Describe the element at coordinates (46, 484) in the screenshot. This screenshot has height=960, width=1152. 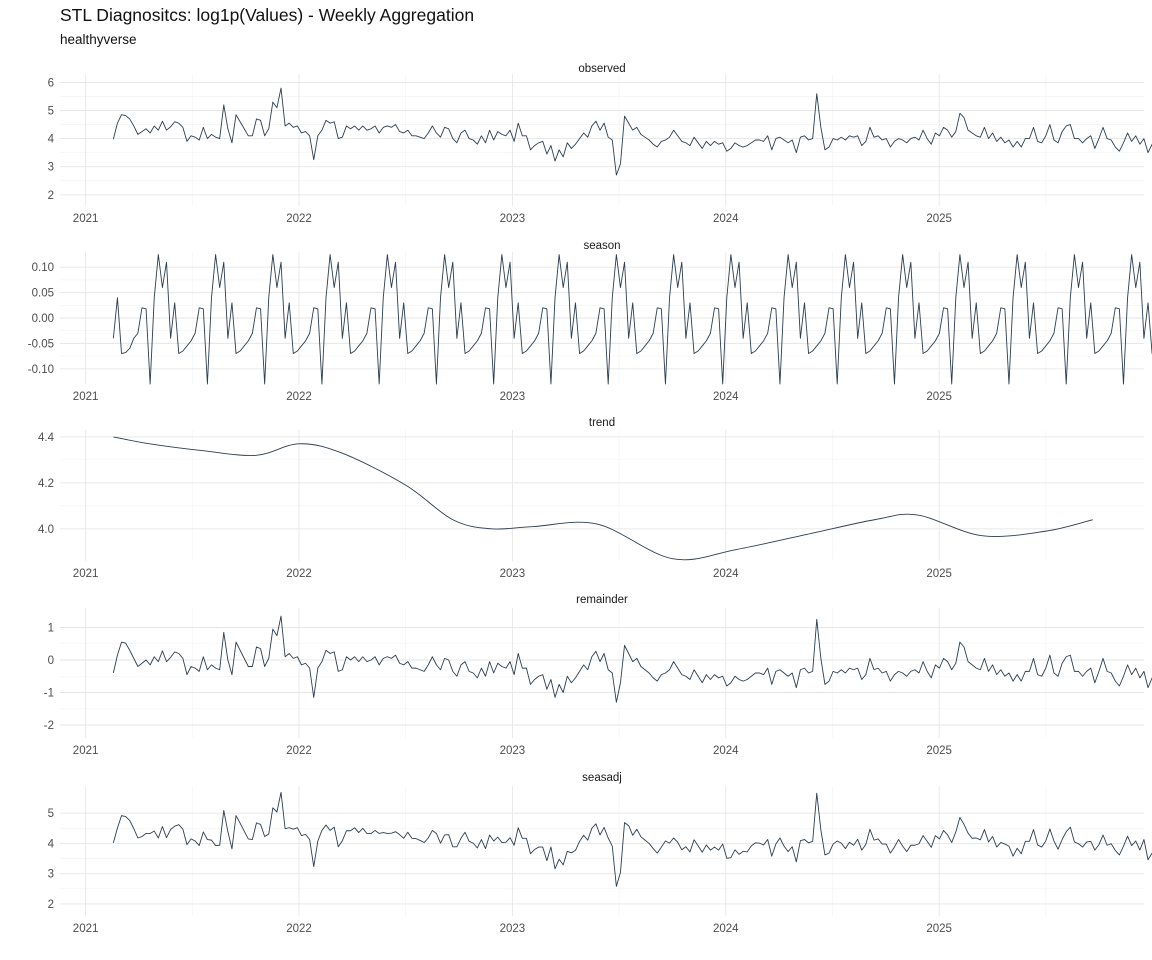
I see `y-tick-label: 4.2` at that location.